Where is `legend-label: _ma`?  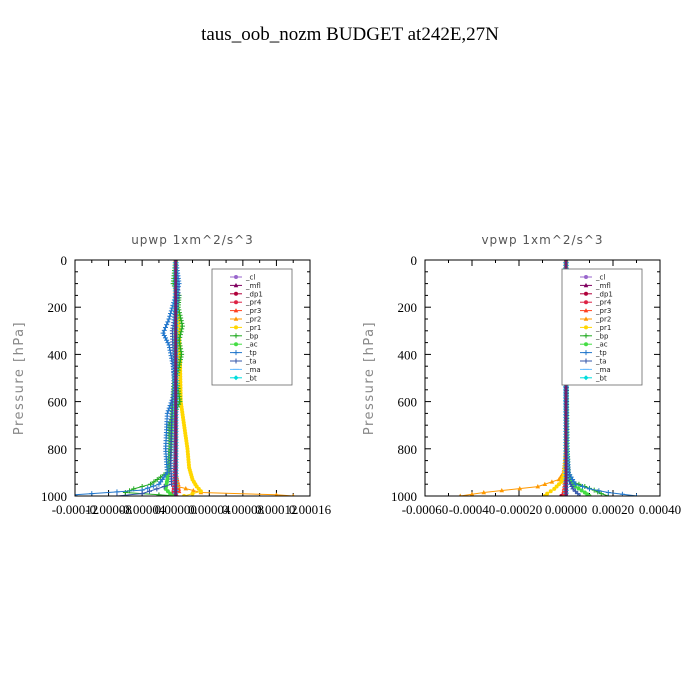 legend-label: _ma is located at coordinates (603, 370).